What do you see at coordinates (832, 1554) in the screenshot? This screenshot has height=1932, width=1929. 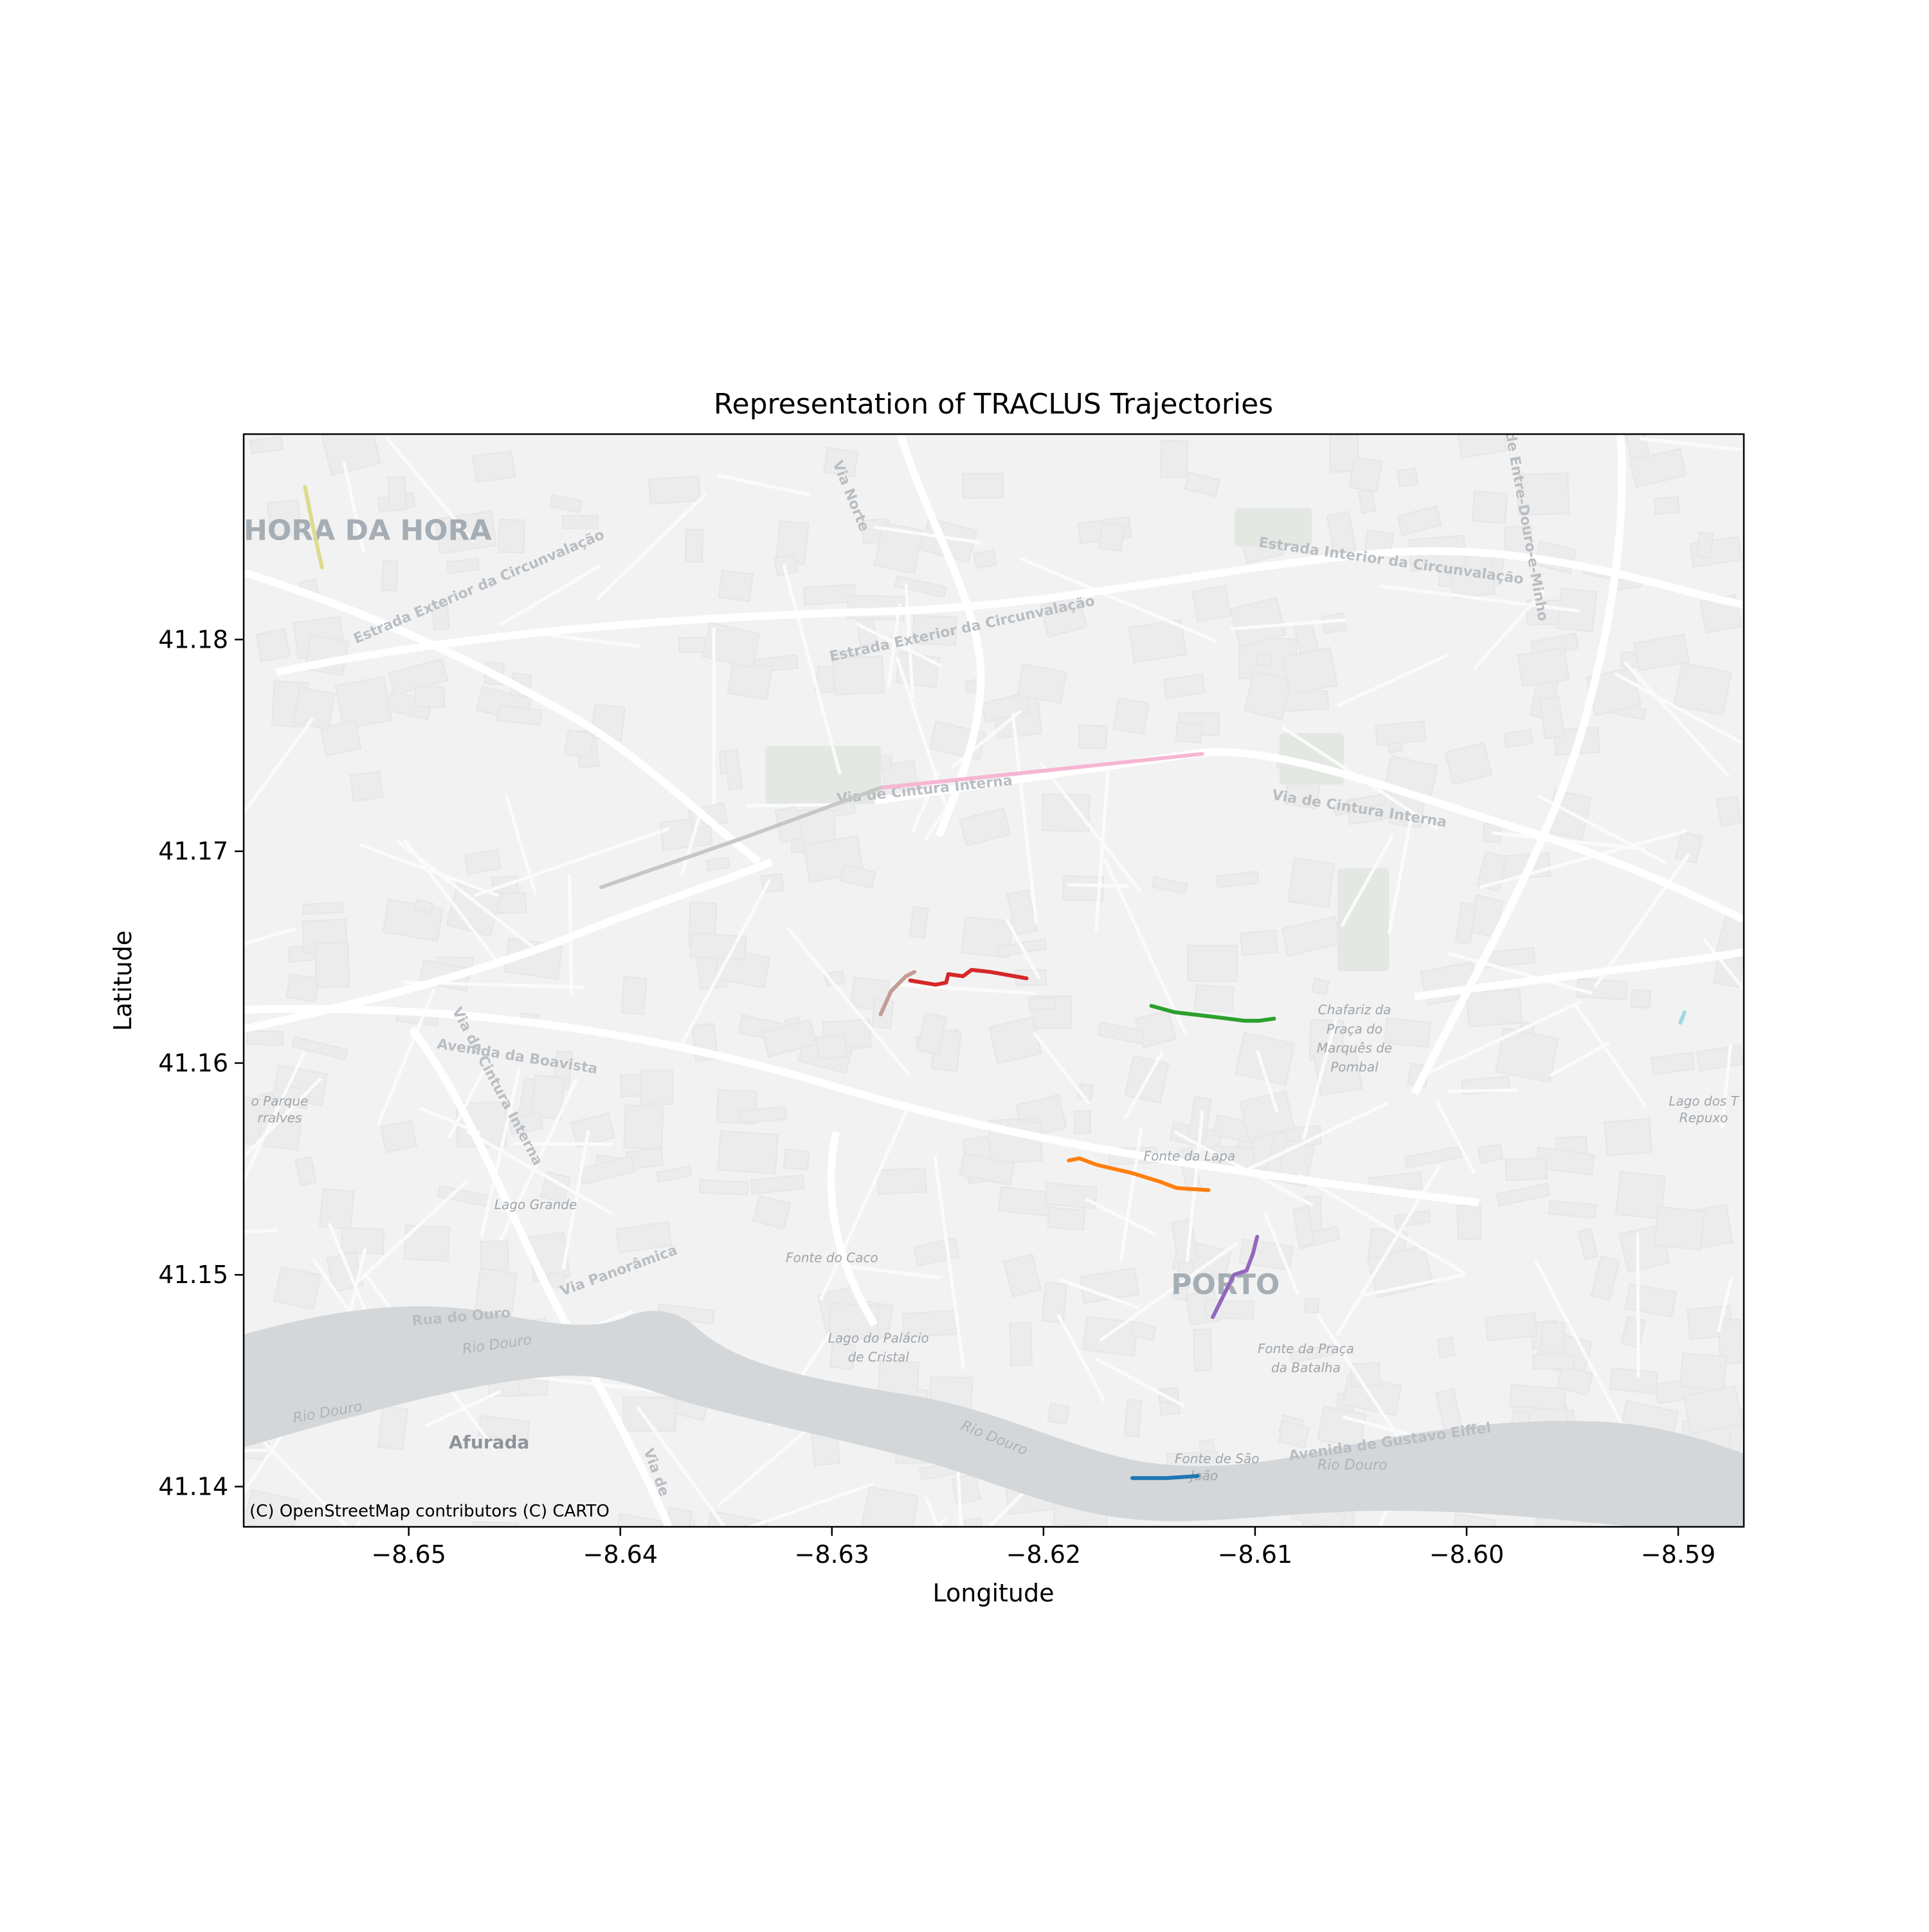 I see `x-tick-label: −8.63` at bounding box center [832, 1554].